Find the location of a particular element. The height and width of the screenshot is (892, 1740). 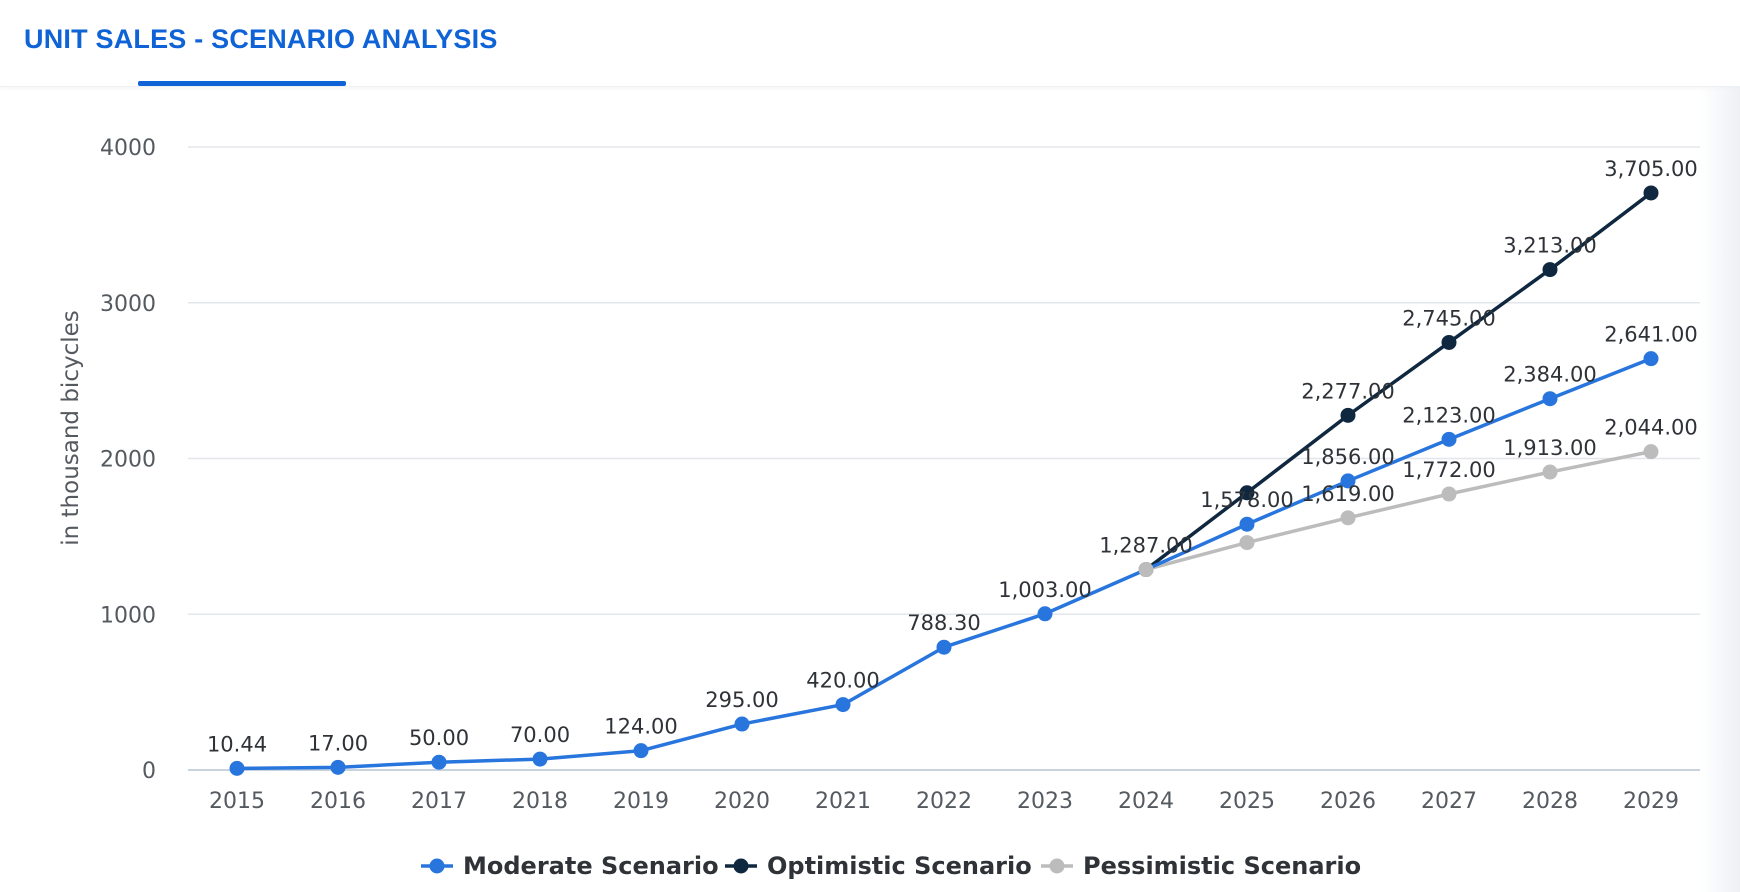

data-label: 2,044.00 is located at coordinates (1651, 428).